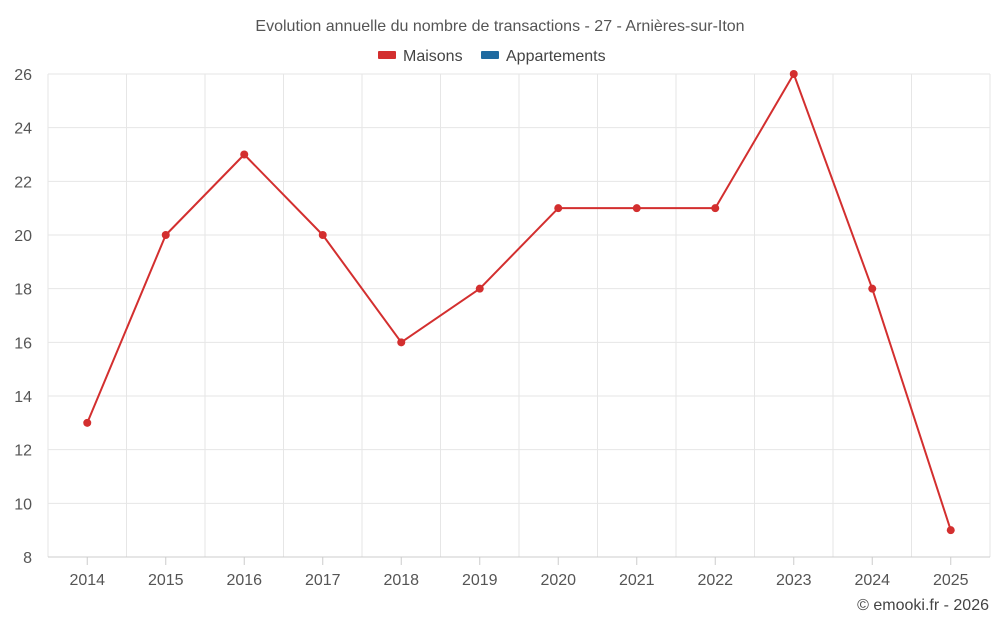  What do you see at coordinates (433, 56) in the screenshot?
I see `legend-label-maisons: Maisons` at bounding box center [433, 56].